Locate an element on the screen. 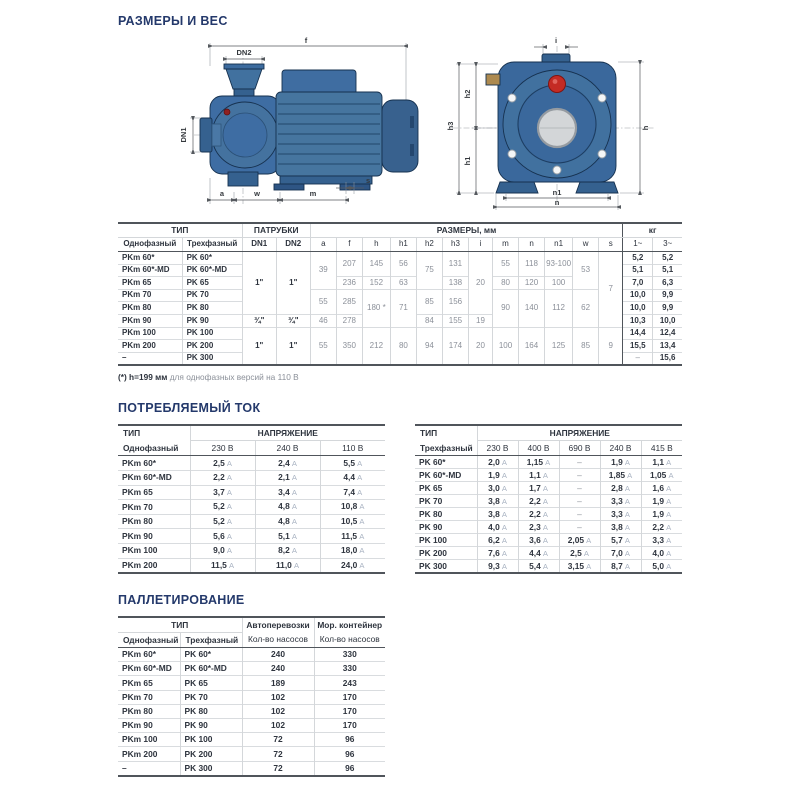 Image resolution: width=800 pixels, height=800 pixels. table-row: PKm 60*-MD 2,2 A 2,1 A 4,4 A is located at coordinates (251, 477).